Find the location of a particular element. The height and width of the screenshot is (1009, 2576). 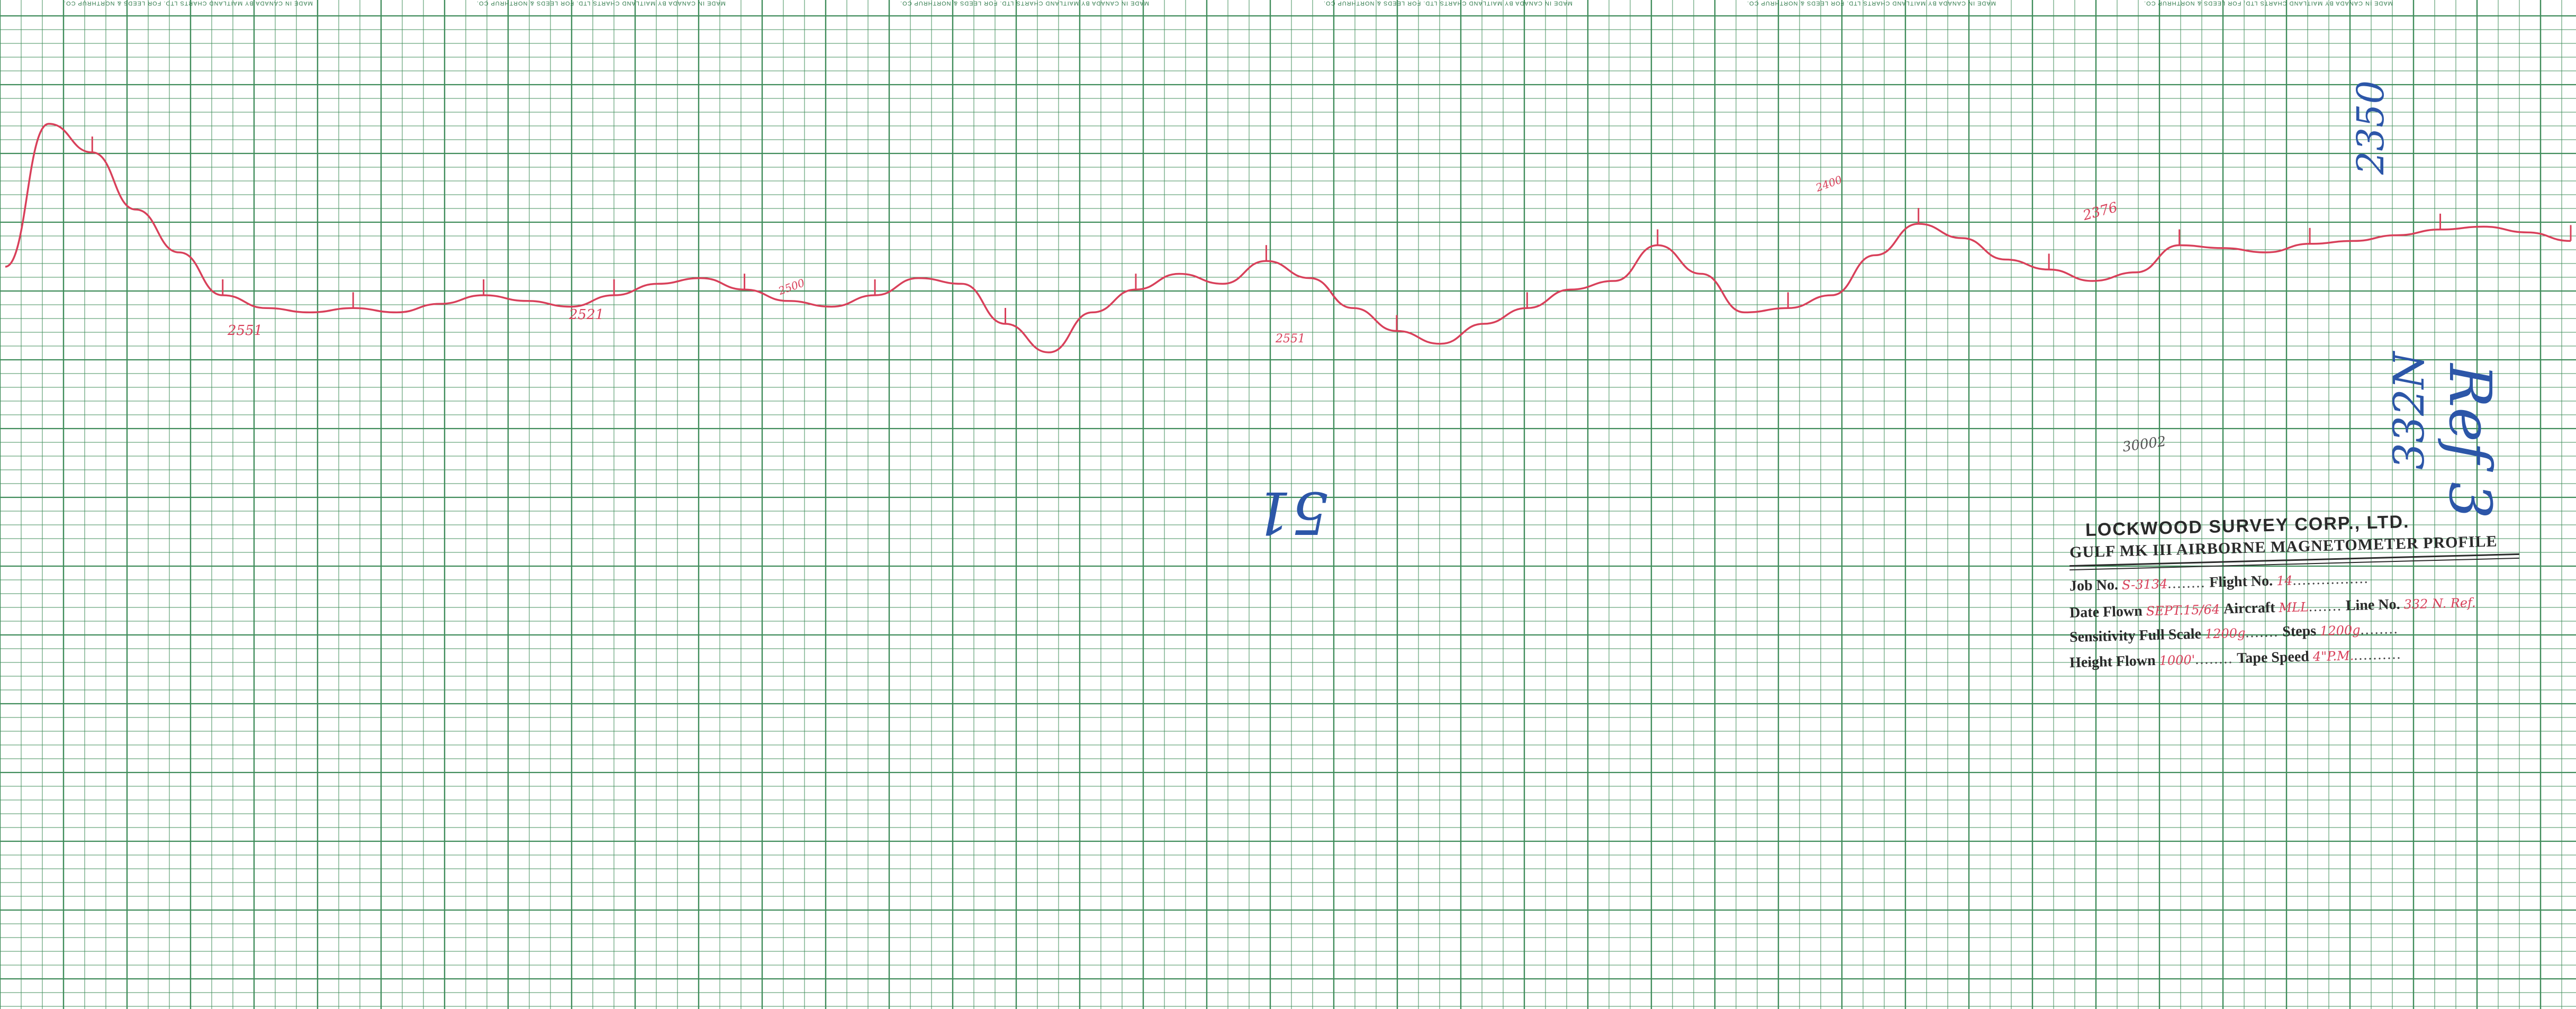

job-label: Job No. is located at coordinates (2094, 586).